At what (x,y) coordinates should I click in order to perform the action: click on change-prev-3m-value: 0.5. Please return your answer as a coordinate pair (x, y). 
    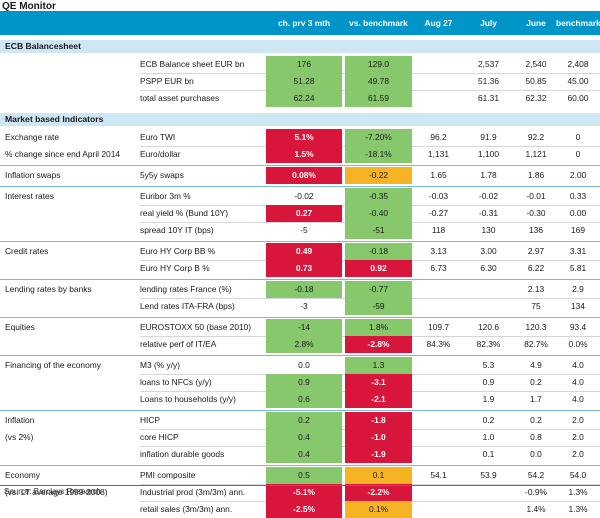
    Looking at the image, I should click on (304, 475).